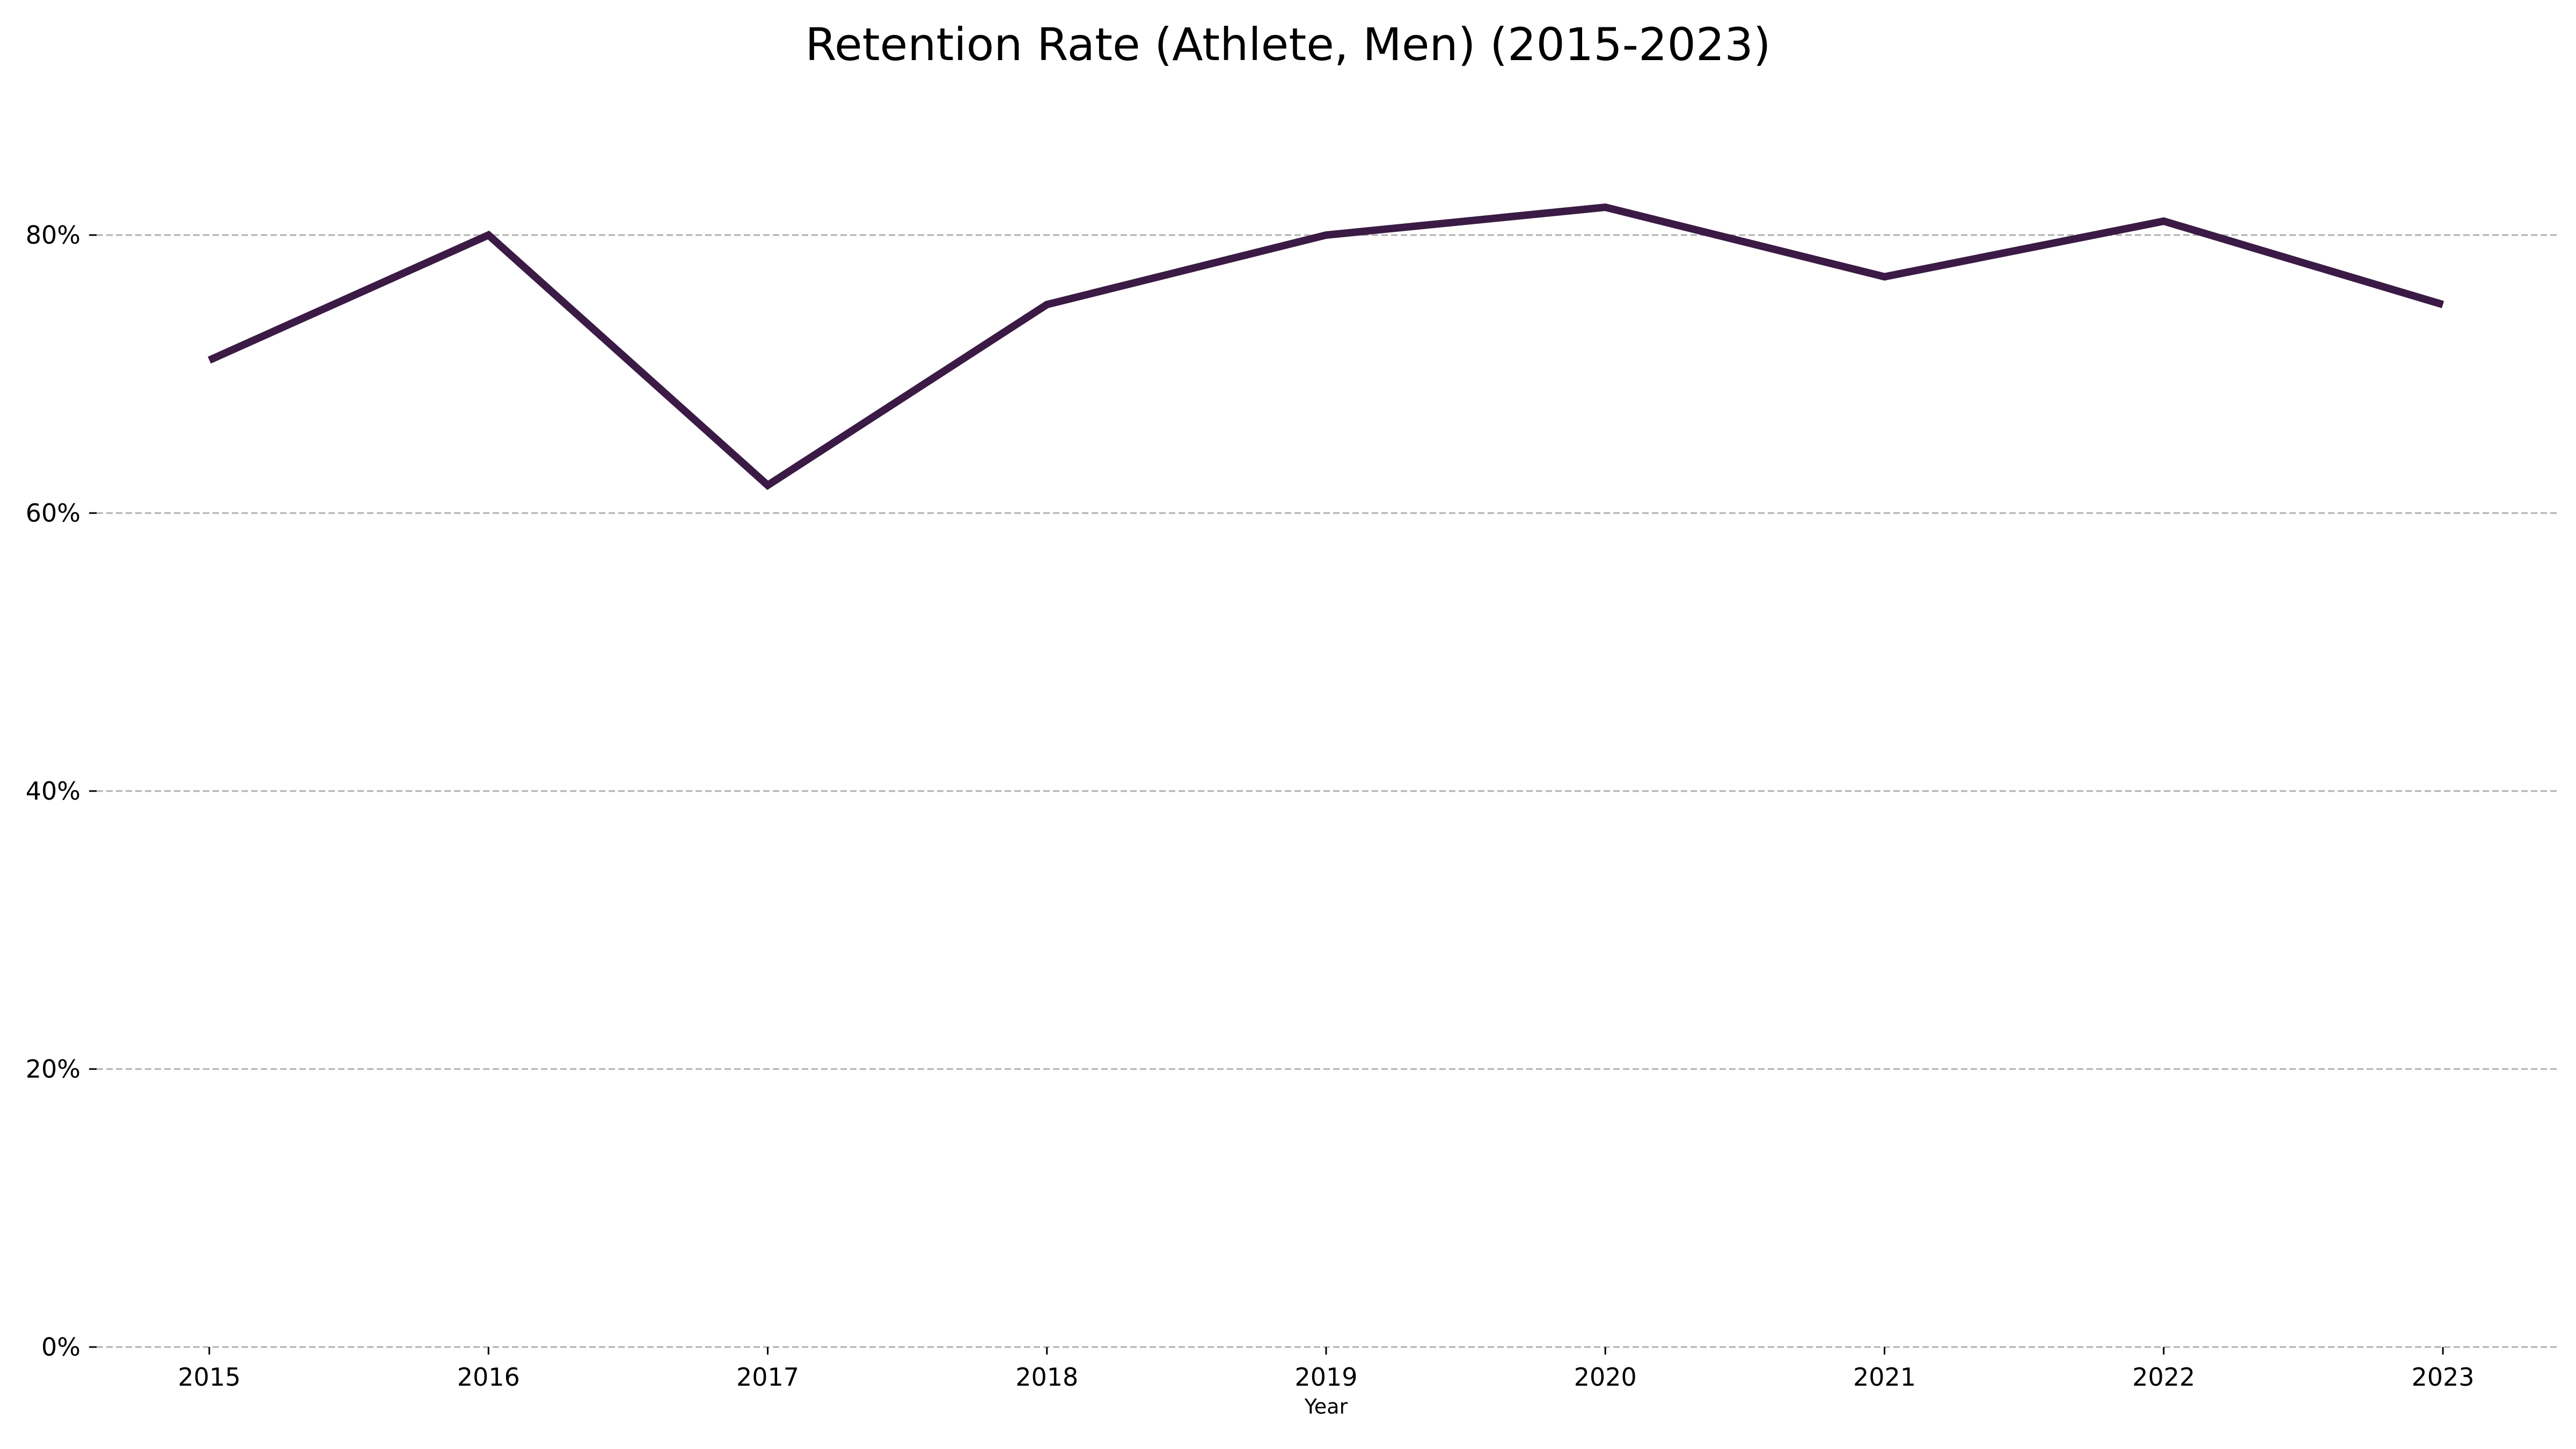 The height and width of the screenshot is (1449, 2576). Describe the element at coordinates (1326, 1406) in the screenshot. I see `x-axis-label: Year` at that location.